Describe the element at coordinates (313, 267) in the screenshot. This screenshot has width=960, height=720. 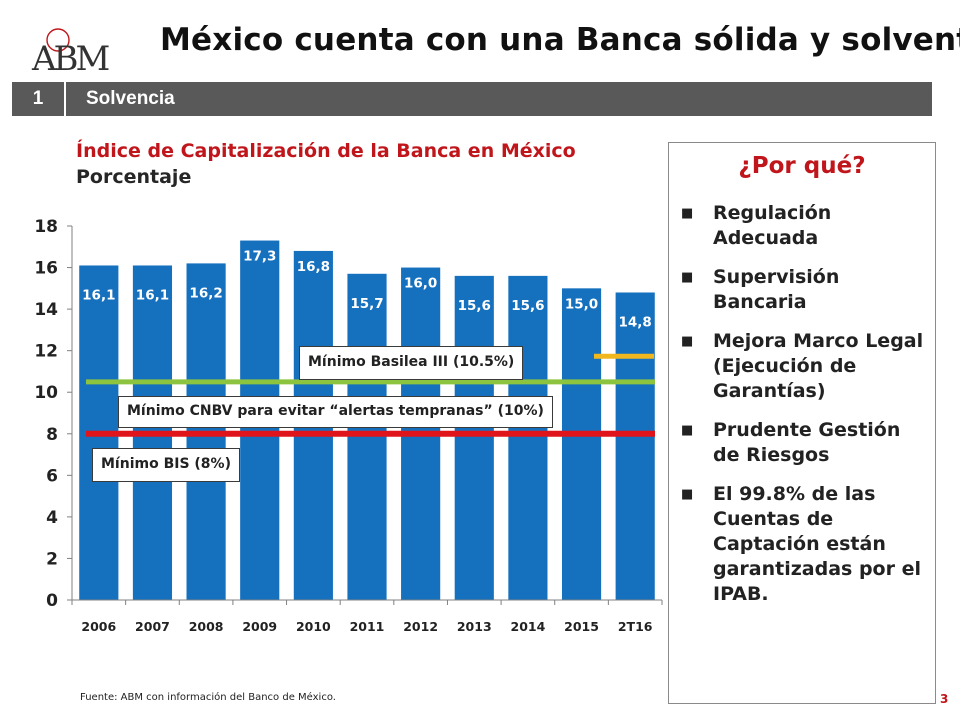
I see `bar-value-label: 16,8` at that location.